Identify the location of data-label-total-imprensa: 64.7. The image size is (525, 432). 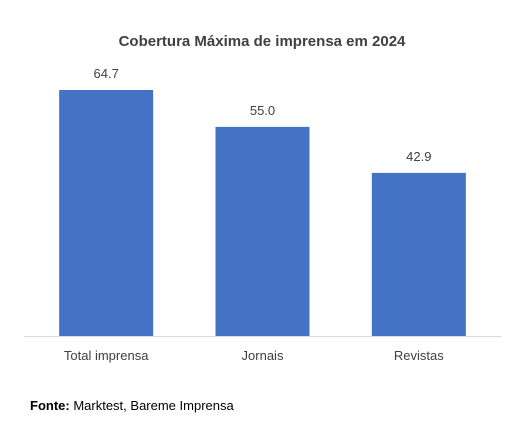
(106, 73).